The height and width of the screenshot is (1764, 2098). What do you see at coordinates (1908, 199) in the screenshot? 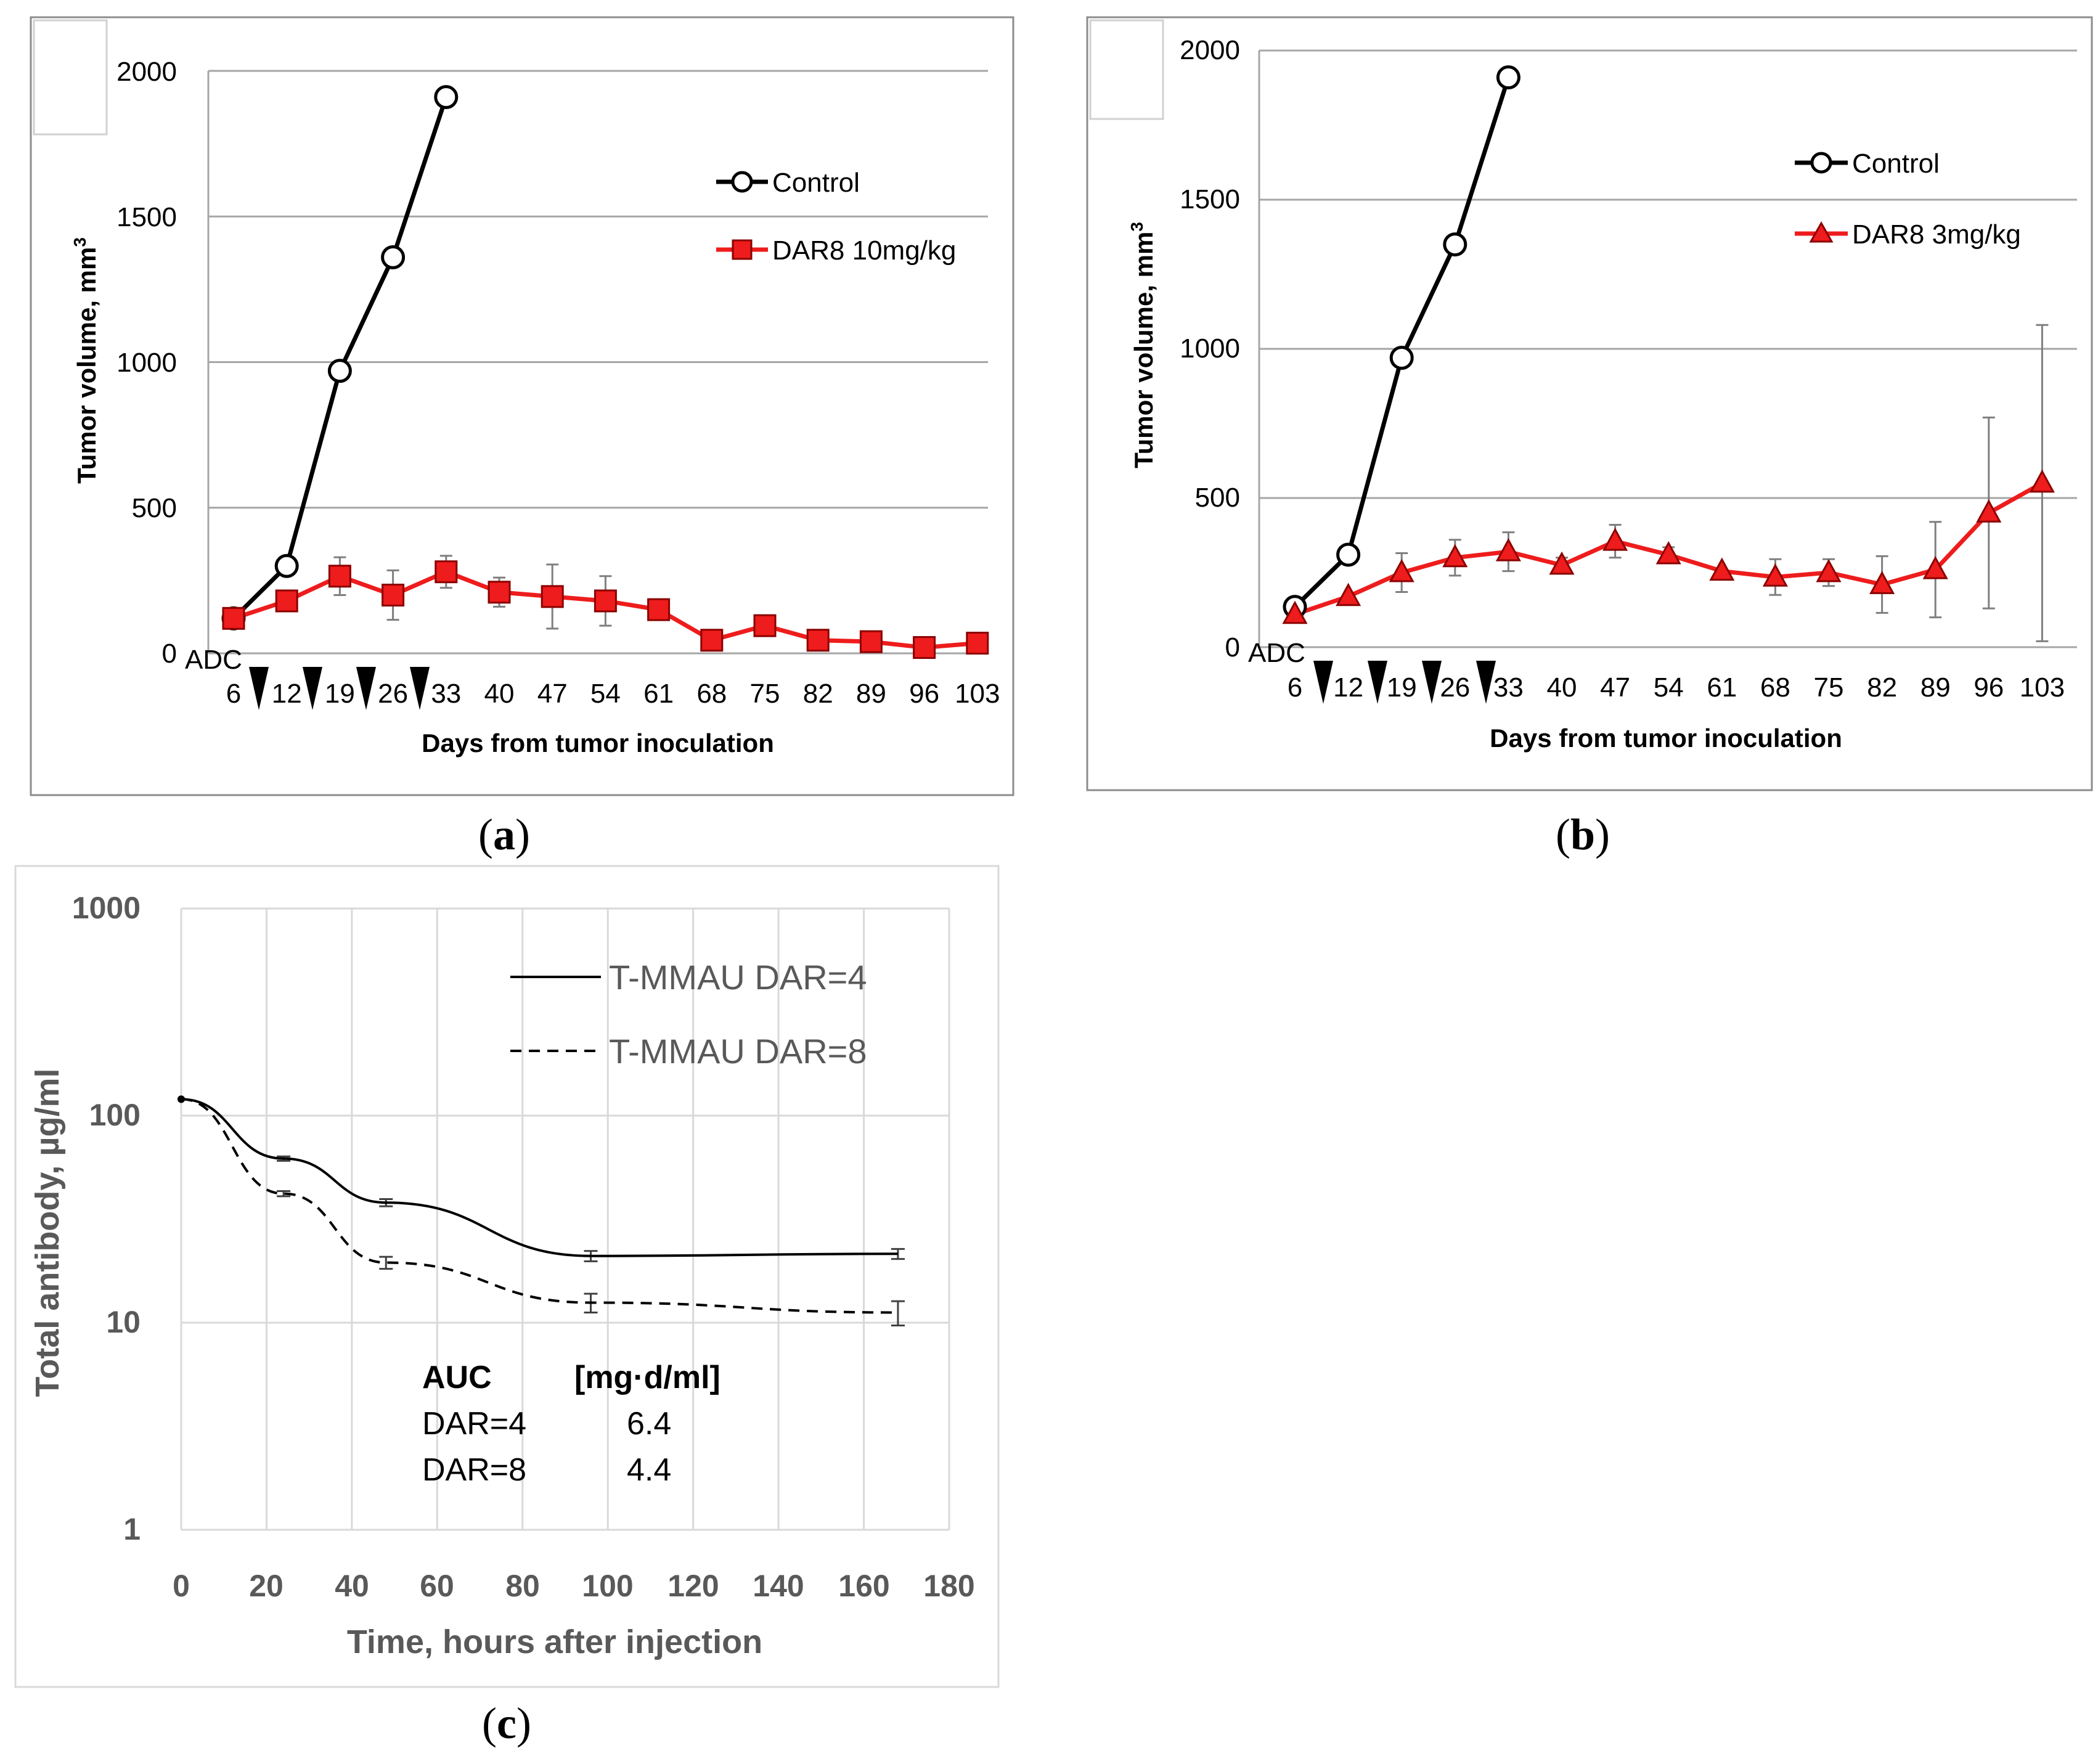
I see `chart-b-legend: Control DAR8 3mg/kg` at bounding box center [1908, 199].